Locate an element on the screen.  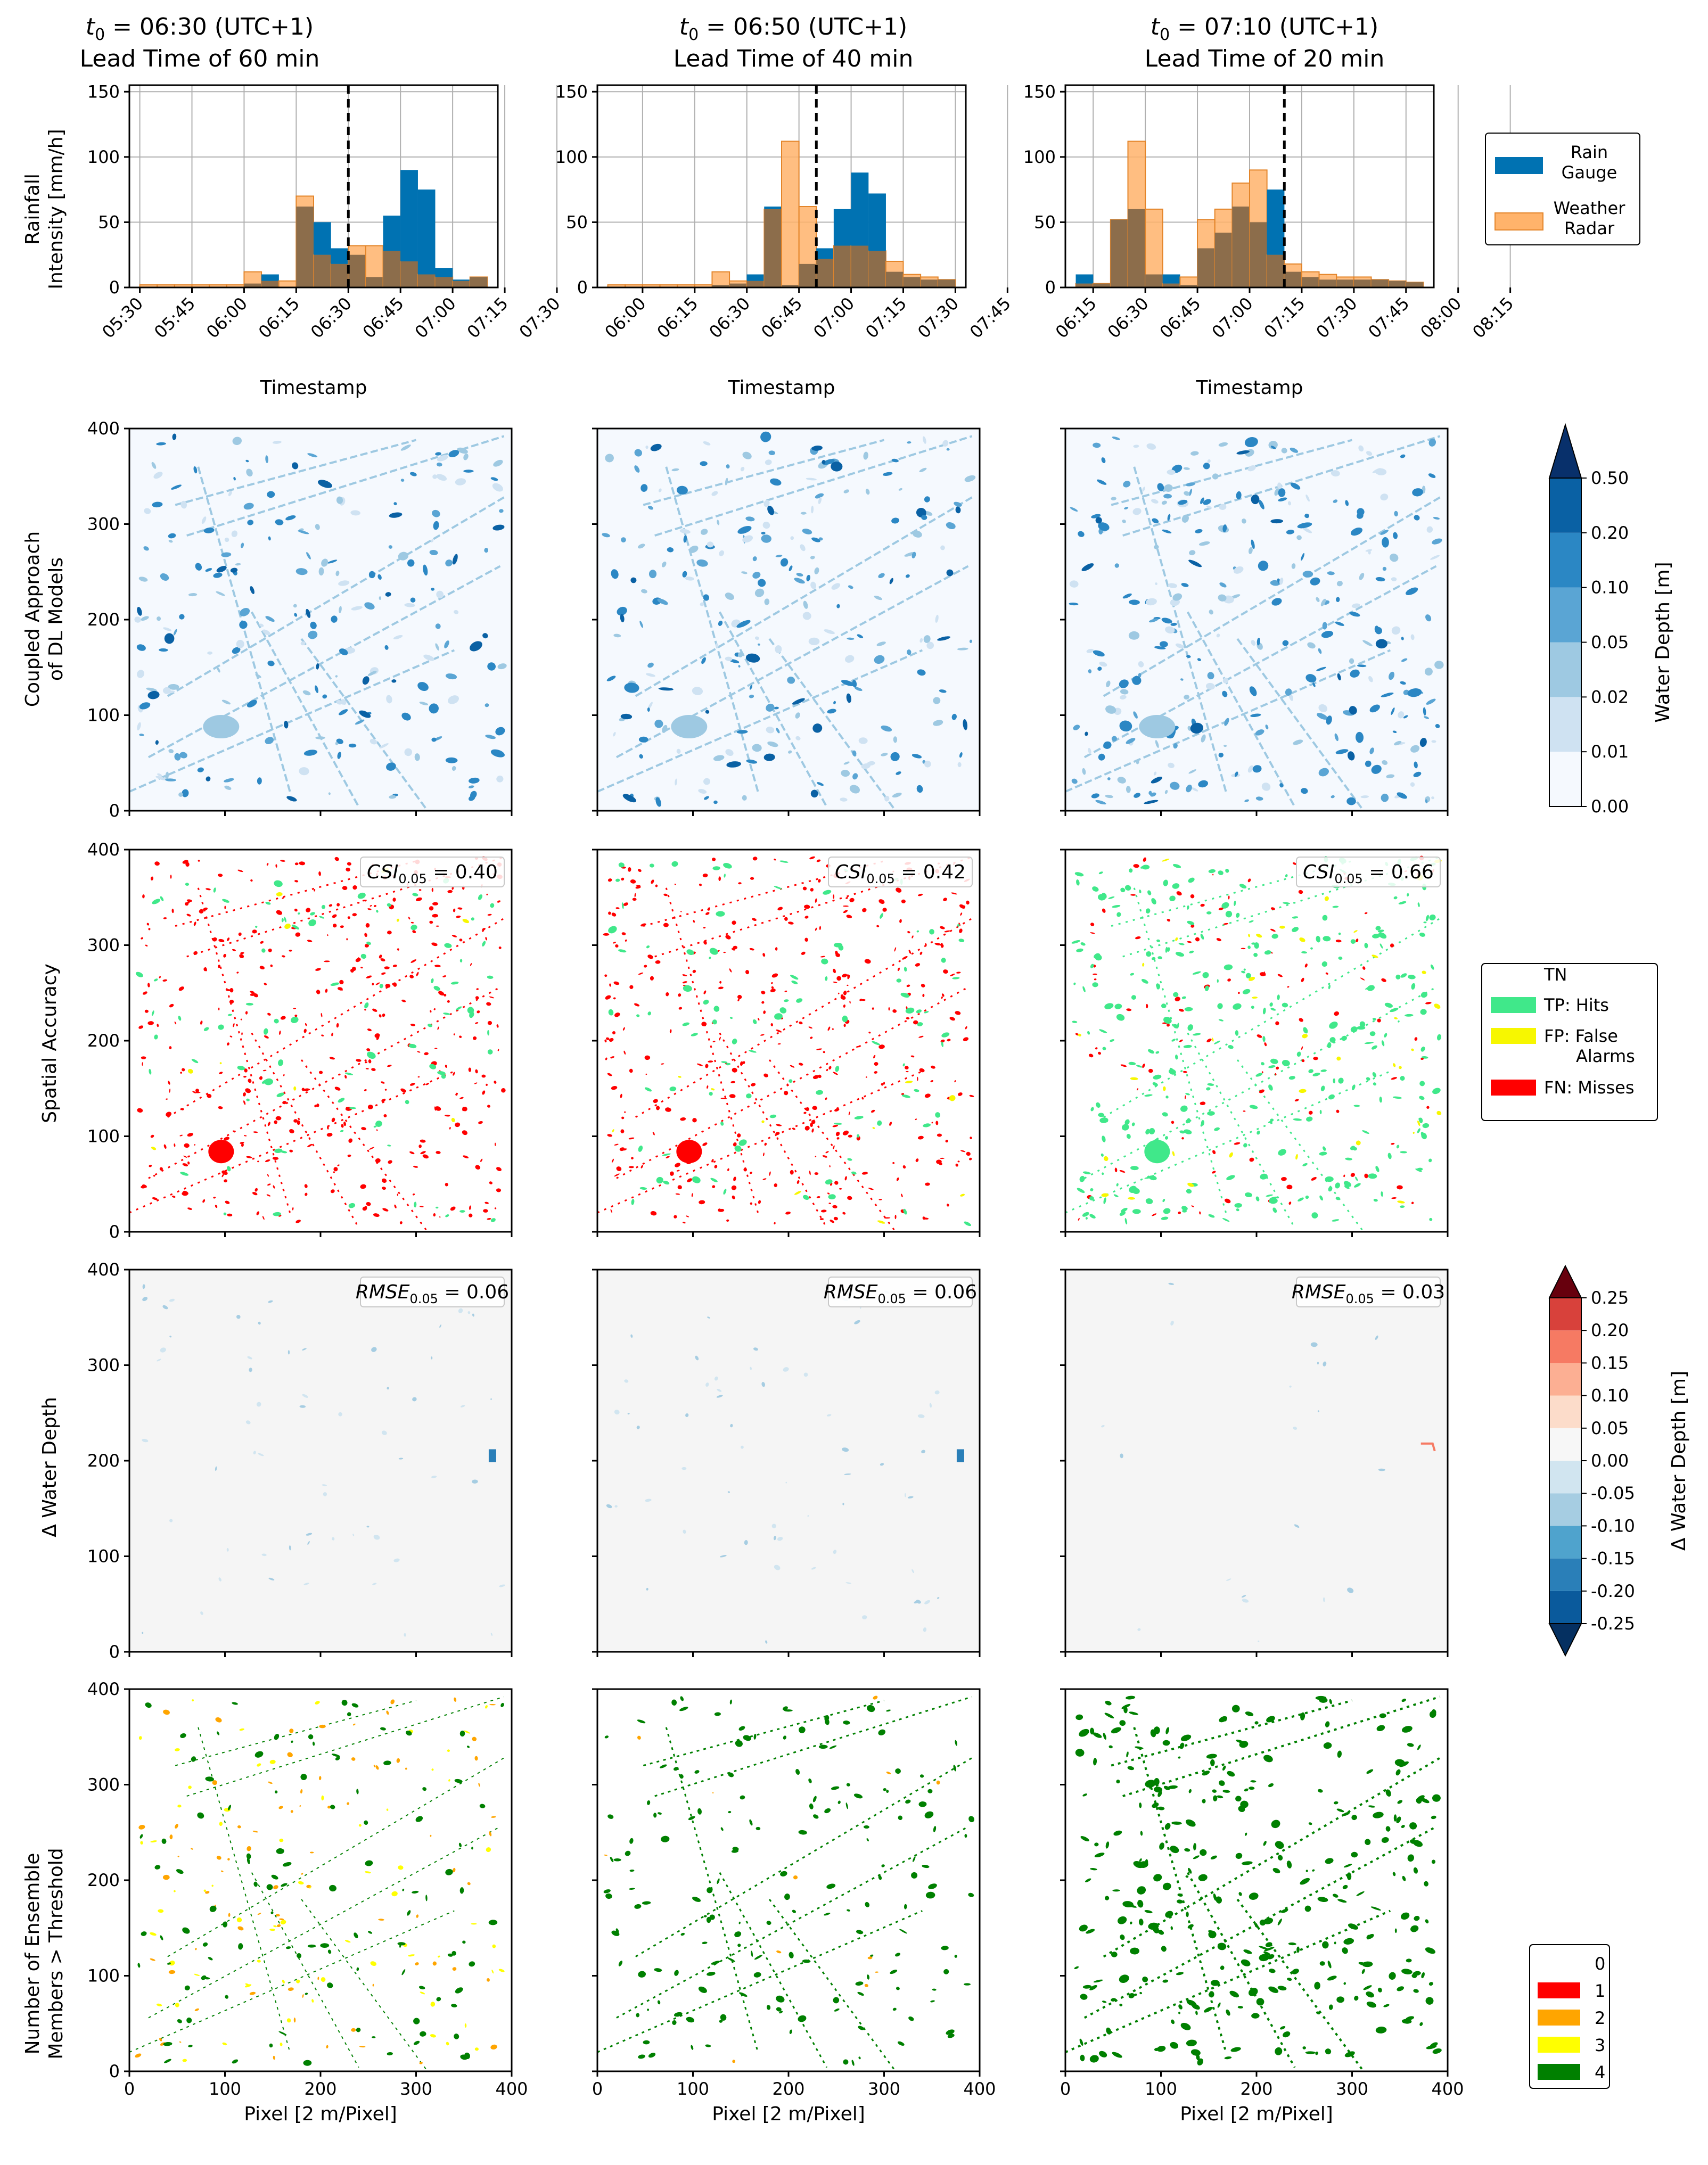
x-tick-label: 300 is located at coordinates (884, 2089).